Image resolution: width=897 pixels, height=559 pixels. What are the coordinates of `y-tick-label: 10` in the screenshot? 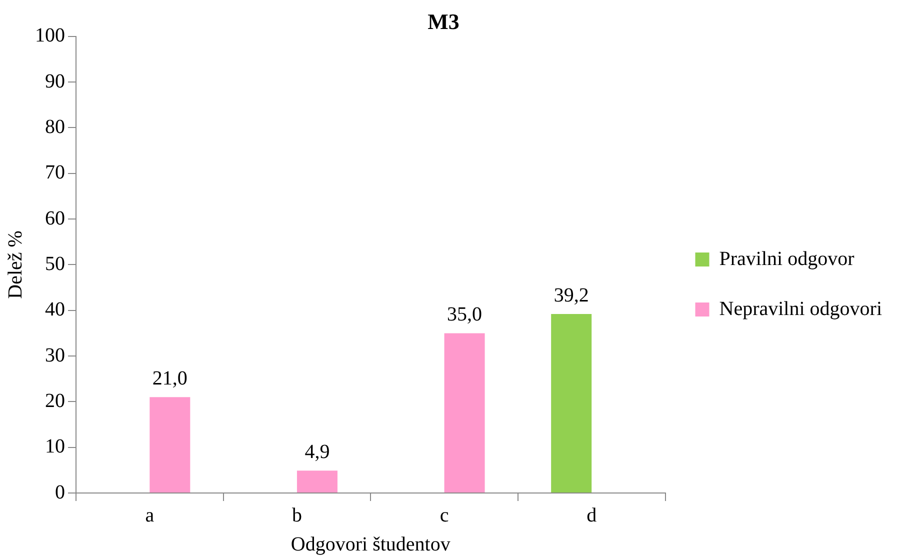 It's located at (55, 447).